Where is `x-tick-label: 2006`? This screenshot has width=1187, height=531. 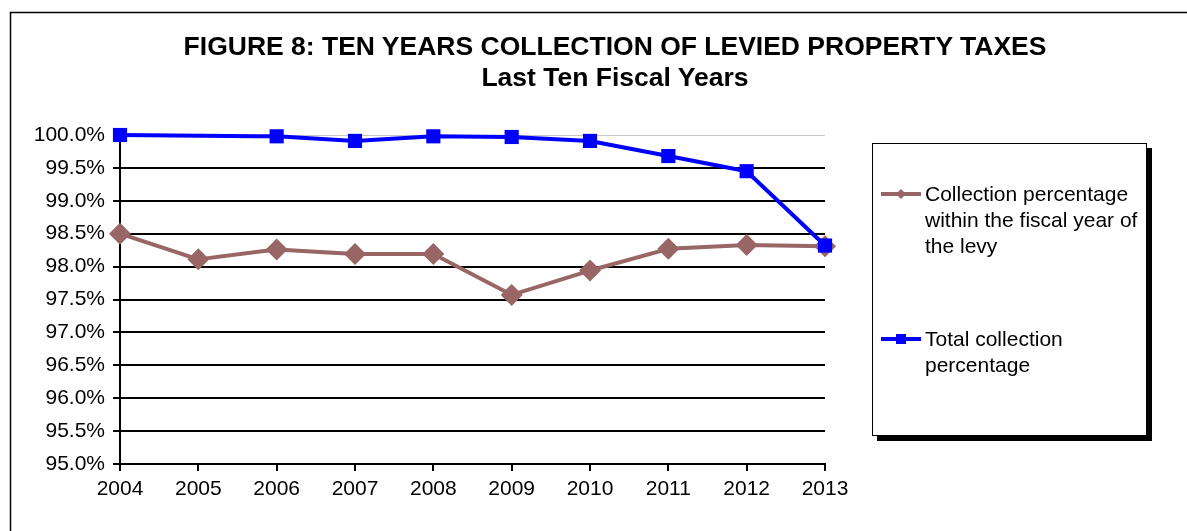 x-tick-label: 2006 is located at coordinates (277, 488).